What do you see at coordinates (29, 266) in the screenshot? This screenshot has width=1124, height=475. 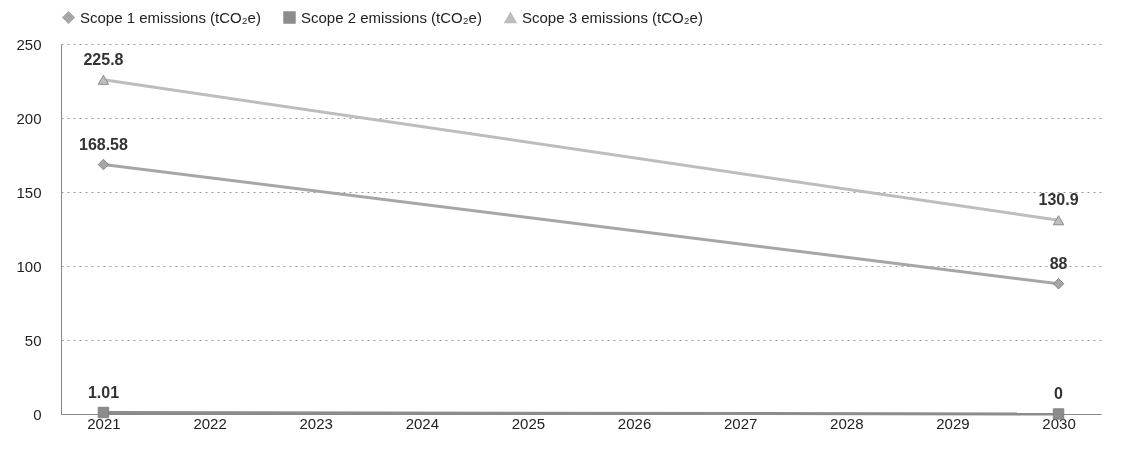 I see `y-tick-label: 100` at bounding box center [29, 266].